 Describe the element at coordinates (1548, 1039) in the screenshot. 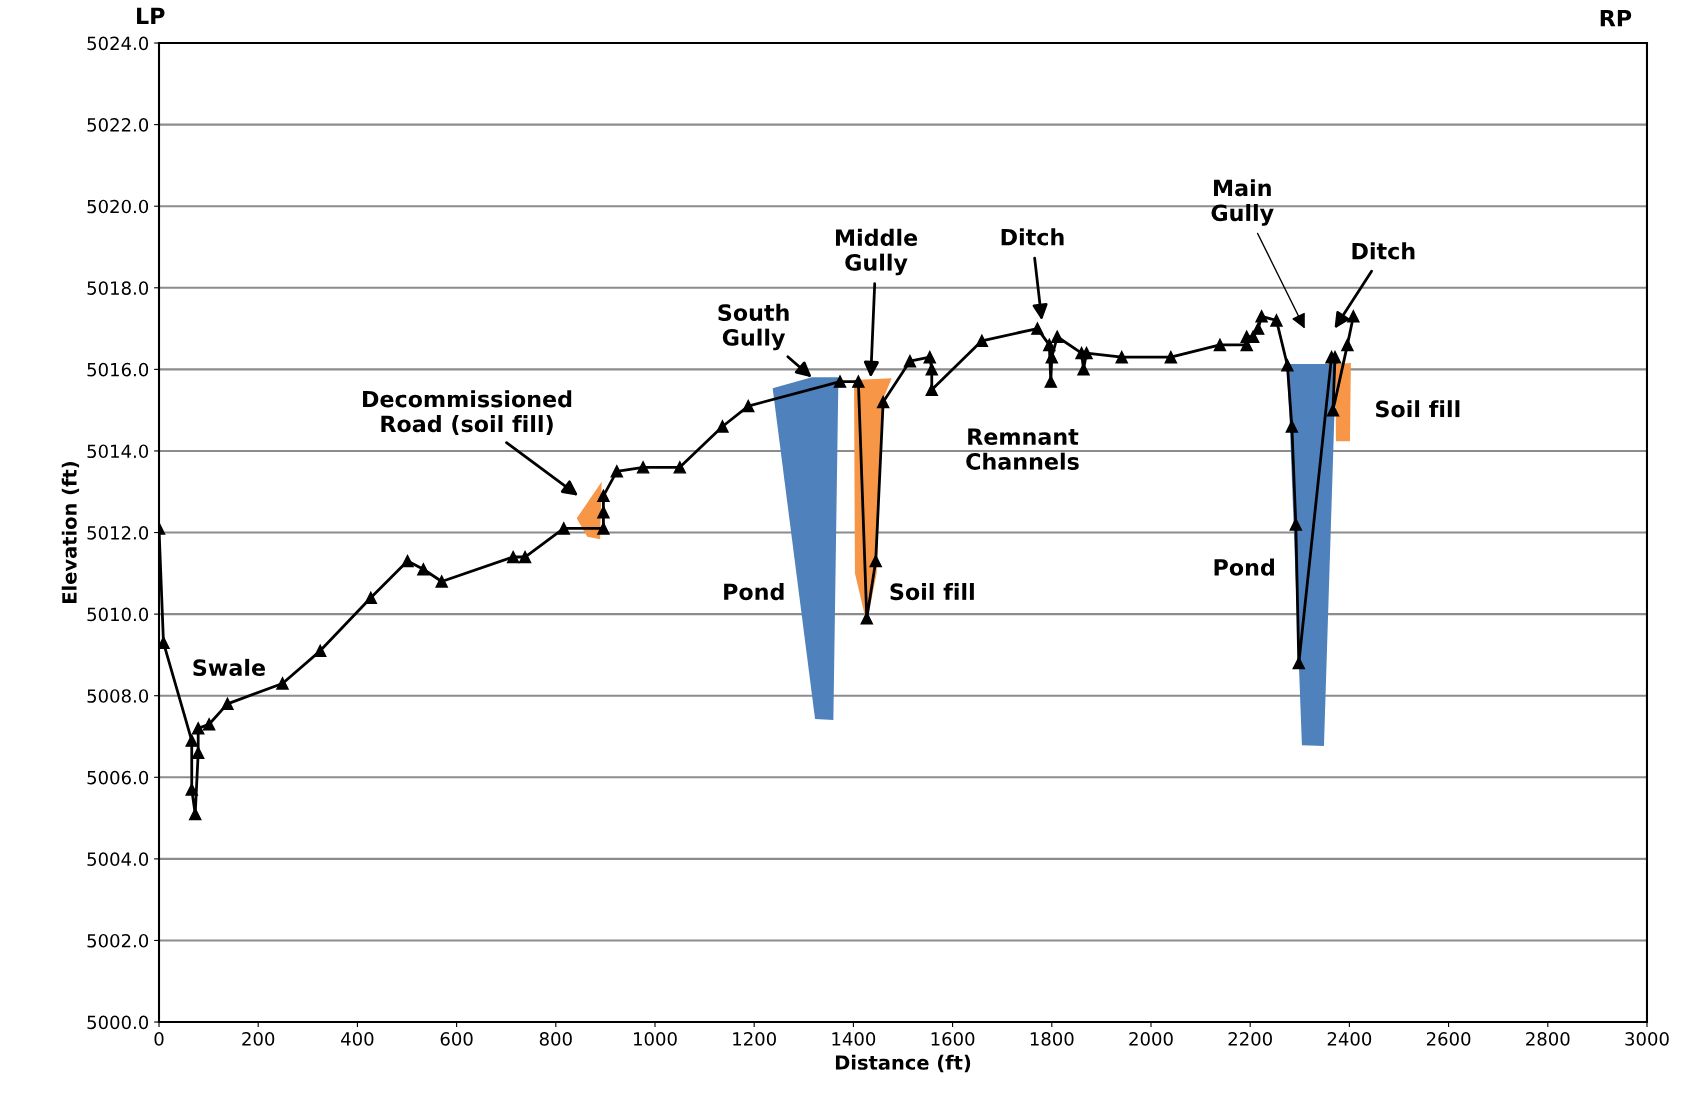

I see `x-tick-label: 2800` at that location.